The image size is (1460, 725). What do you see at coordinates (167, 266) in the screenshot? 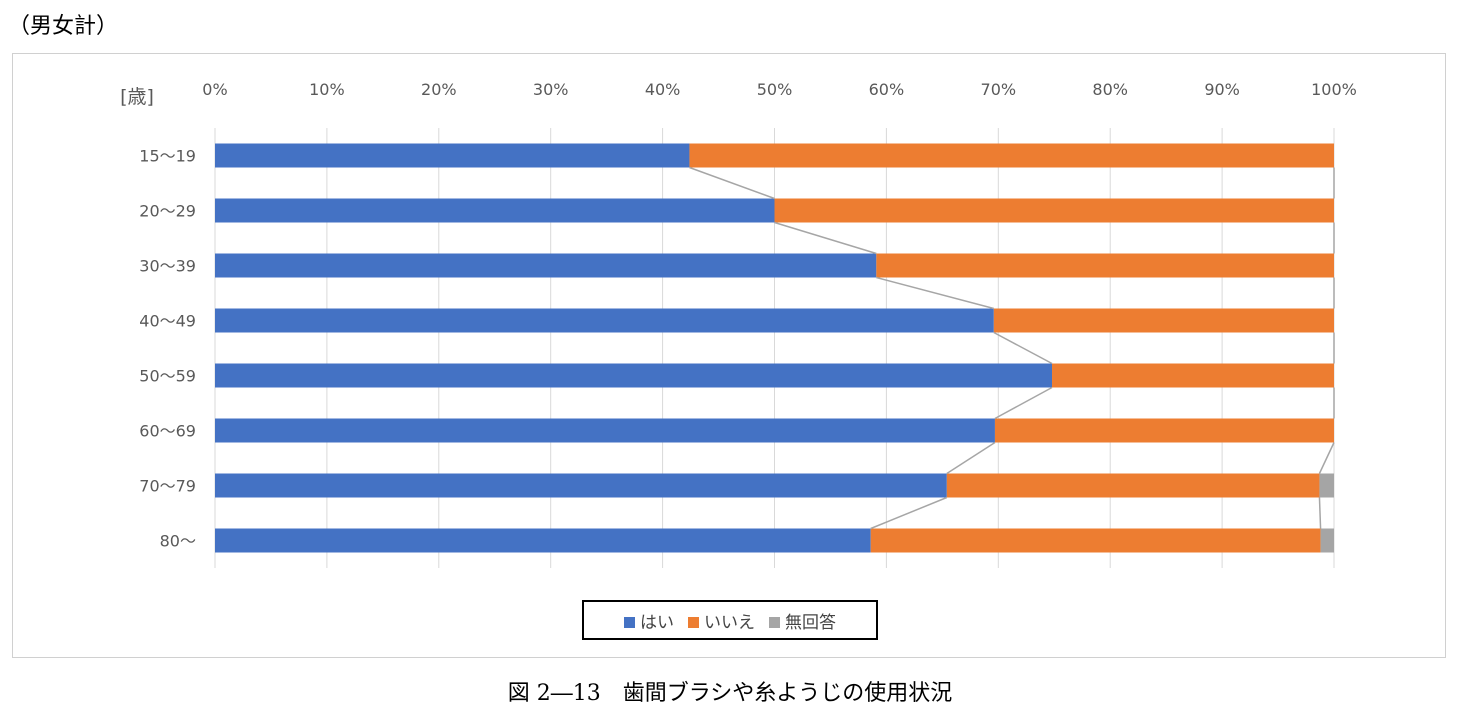
I see `category-label: 30〜39` at bounding box center [167, 266].